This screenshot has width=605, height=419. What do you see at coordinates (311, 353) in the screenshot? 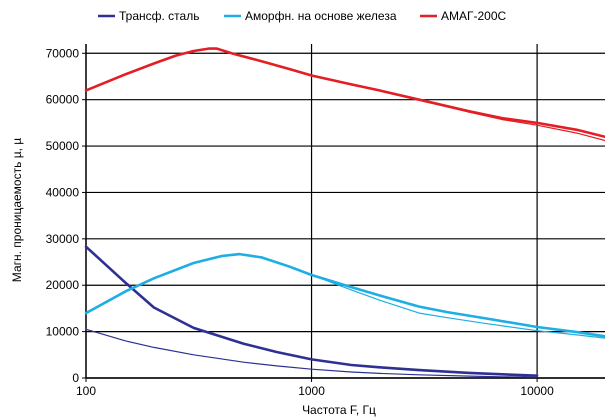
I see `series-line` at bounding box center [311, 353].